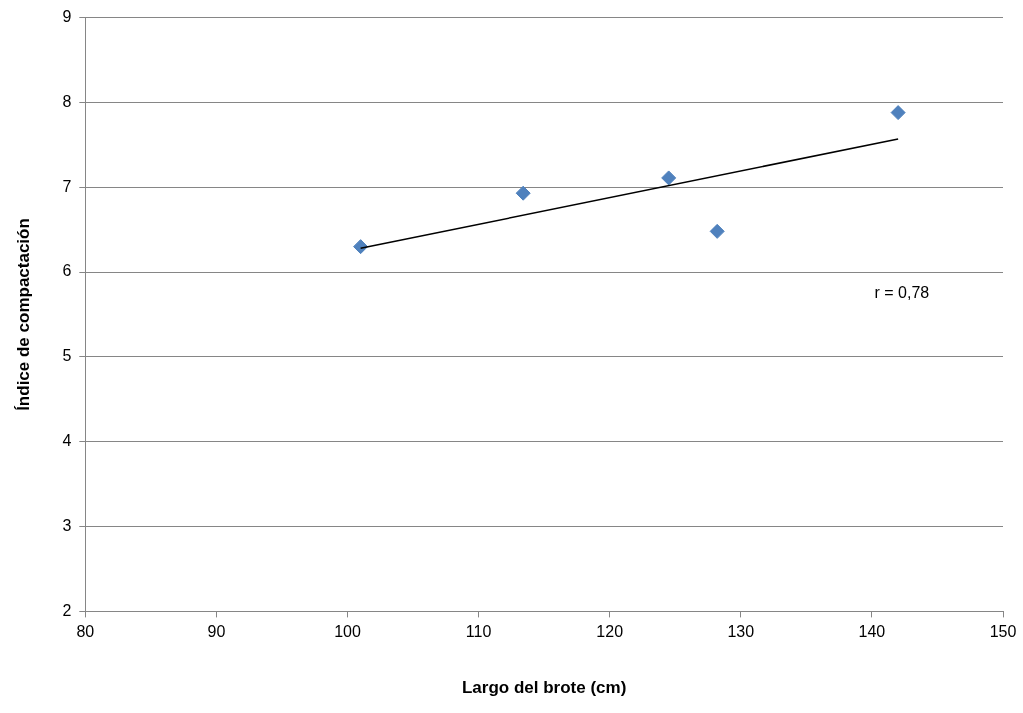 The width and height of the screenshot is (1023, 713). What do you see at coordinates (1003, 632) in the screenshot?
I see `x-tick-label: 150` at bounding box center [1003, 632].